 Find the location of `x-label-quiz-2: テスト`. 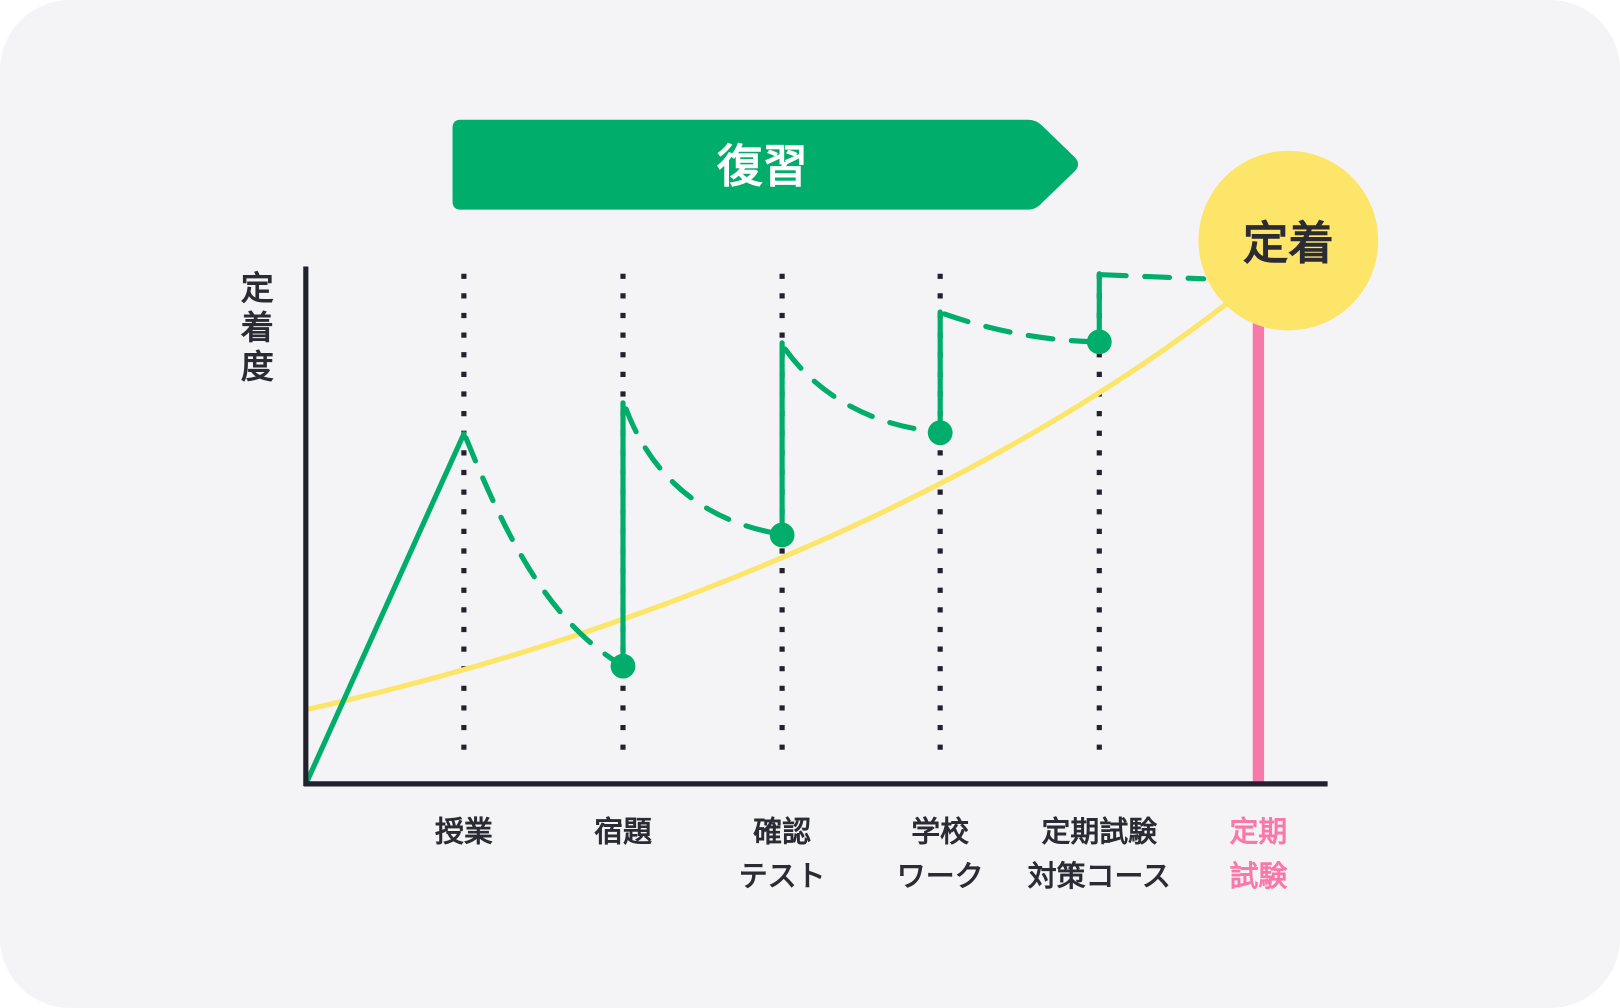

x-label-quiz-2: テスト is located at coordinates (782, 876).